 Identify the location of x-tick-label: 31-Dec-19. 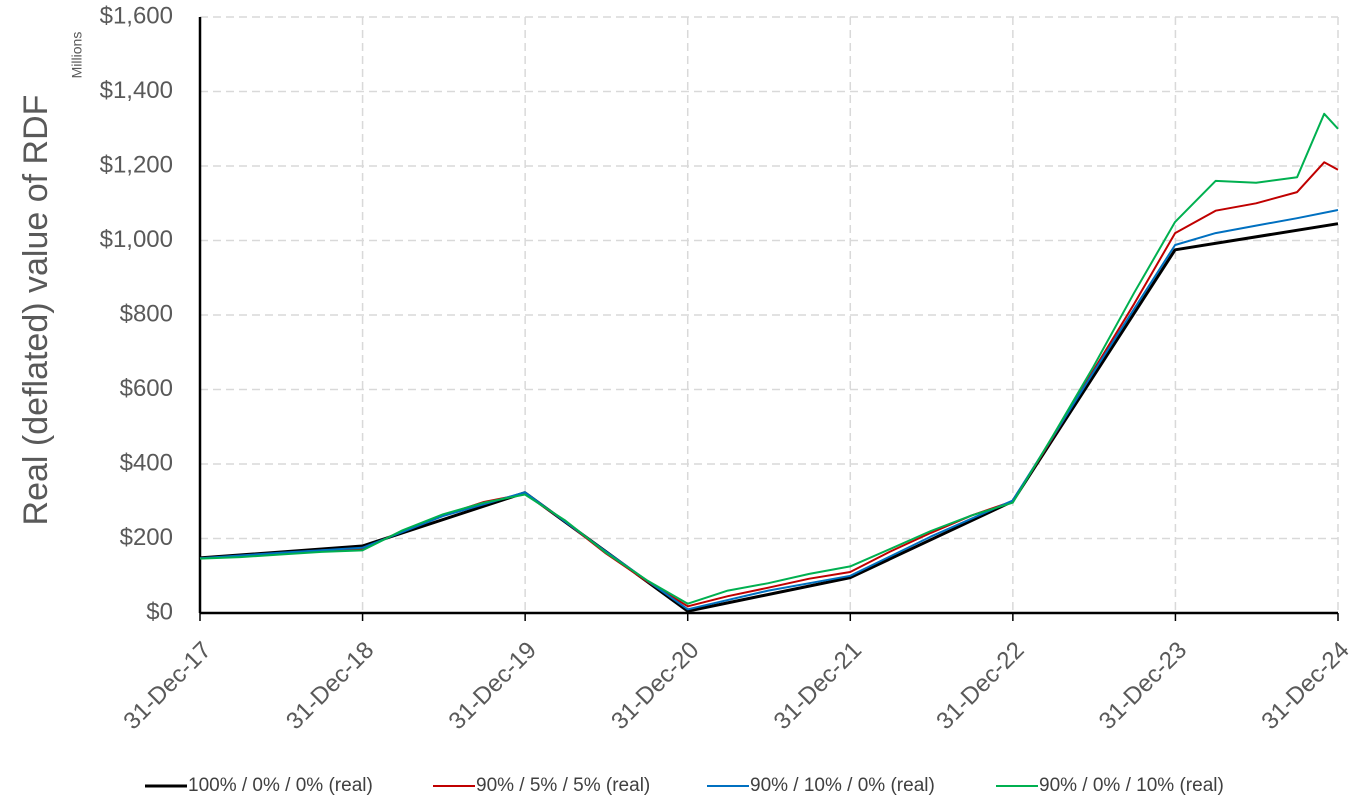
(493, 686).